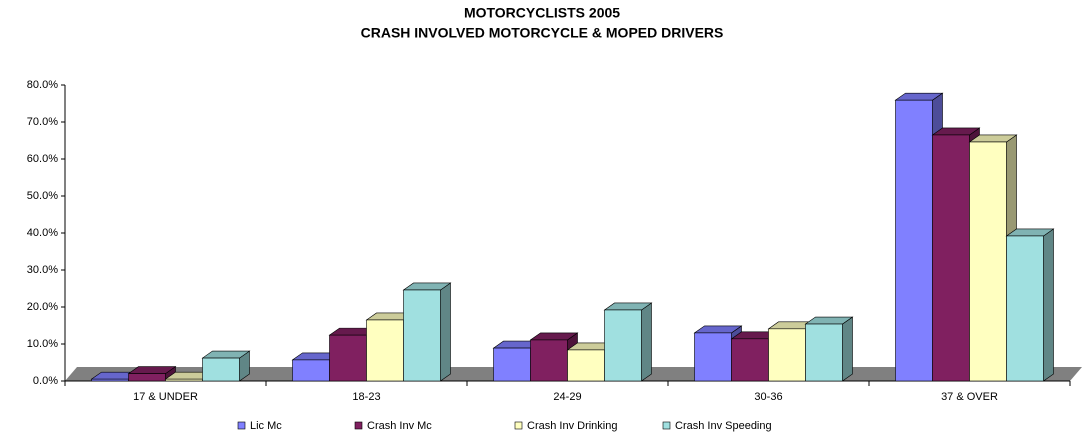 Image resolution: width=1085 pixels, height=434 pixels. What do you see at coordinates (165, 397) in the screenshot?
I see `x-tick-label: 17 & UNDER` at bounding box center [165, 397].